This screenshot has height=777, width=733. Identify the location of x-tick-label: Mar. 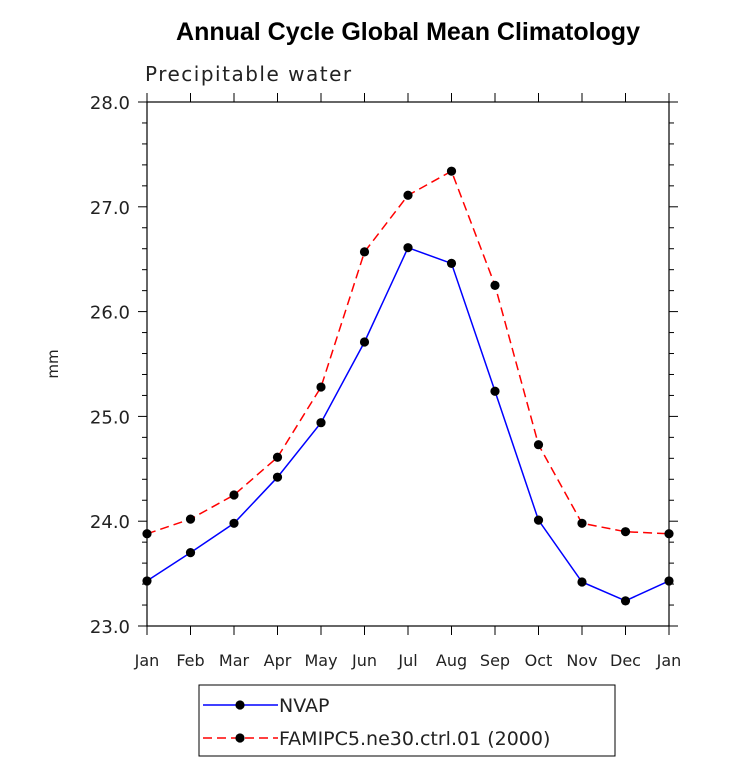
(234, 660).